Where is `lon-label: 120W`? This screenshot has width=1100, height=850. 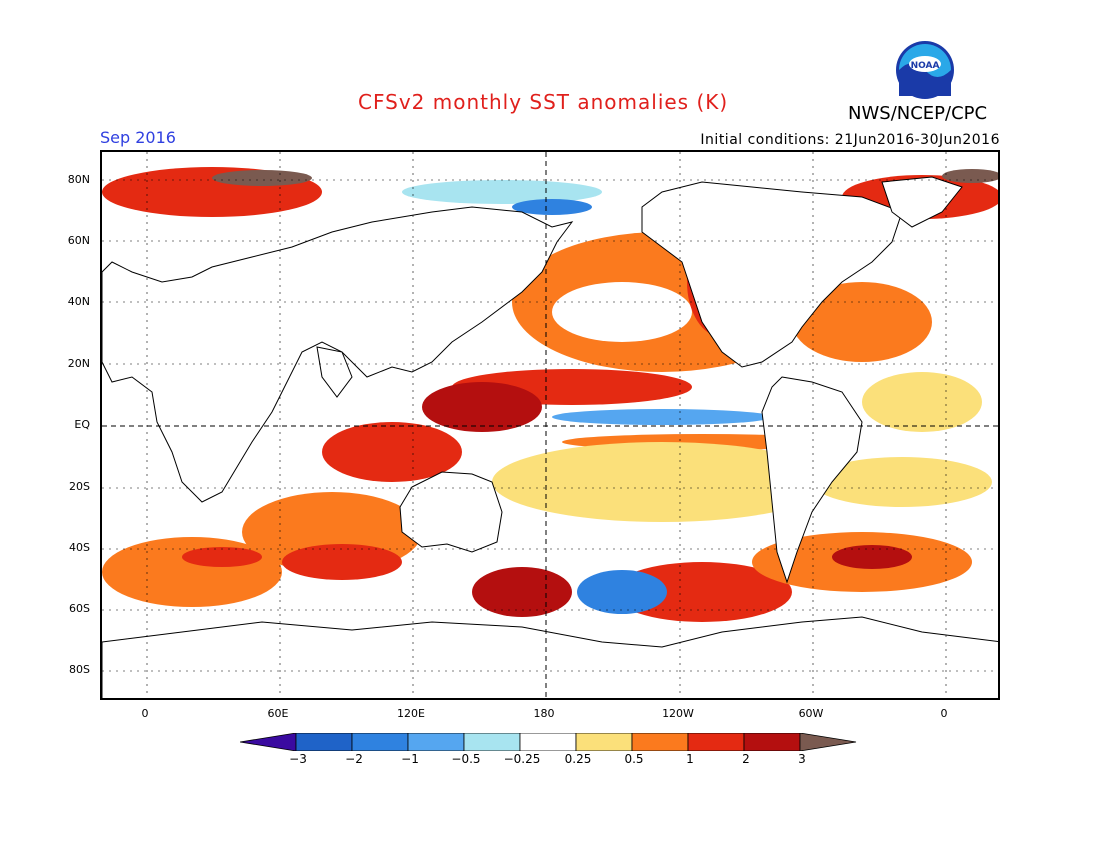 lon-label: 120W is located at coordinates (678, 713).